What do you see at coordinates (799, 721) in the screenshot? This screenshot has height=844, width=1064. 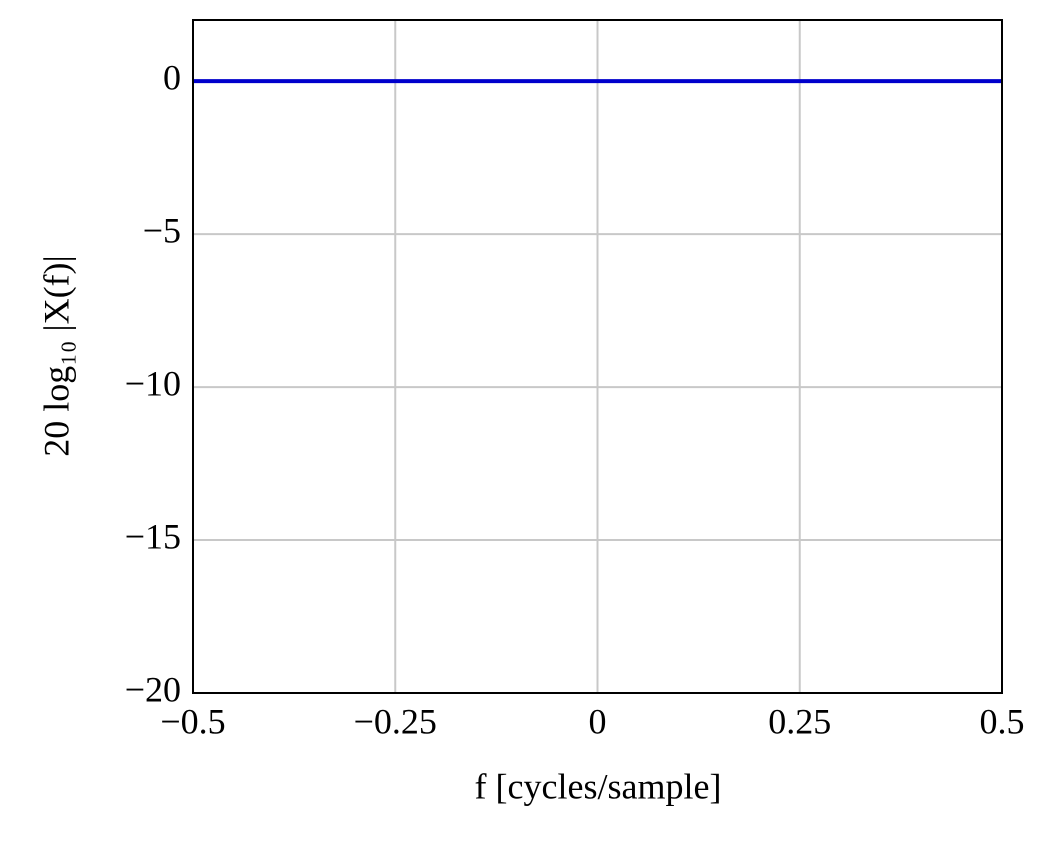 I see `x-tick-label: 0.25` at bounding box center [799, 721].